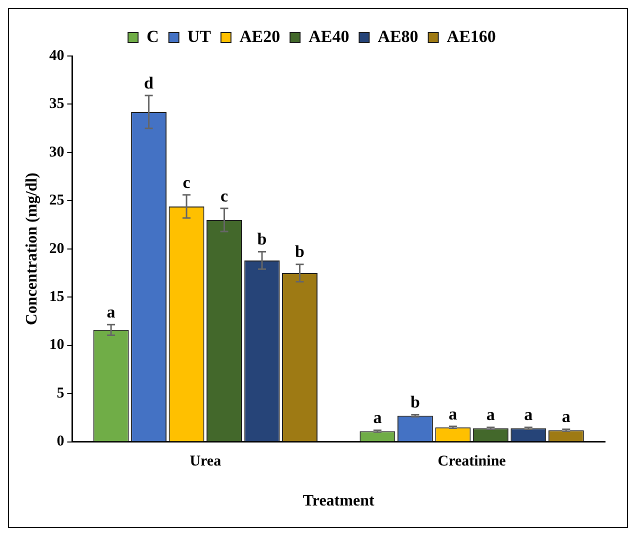  What do you see at coordinates (56, 297) in the screenshot?
I see `y-tick-label: 15` at bounding box center [56, 297].